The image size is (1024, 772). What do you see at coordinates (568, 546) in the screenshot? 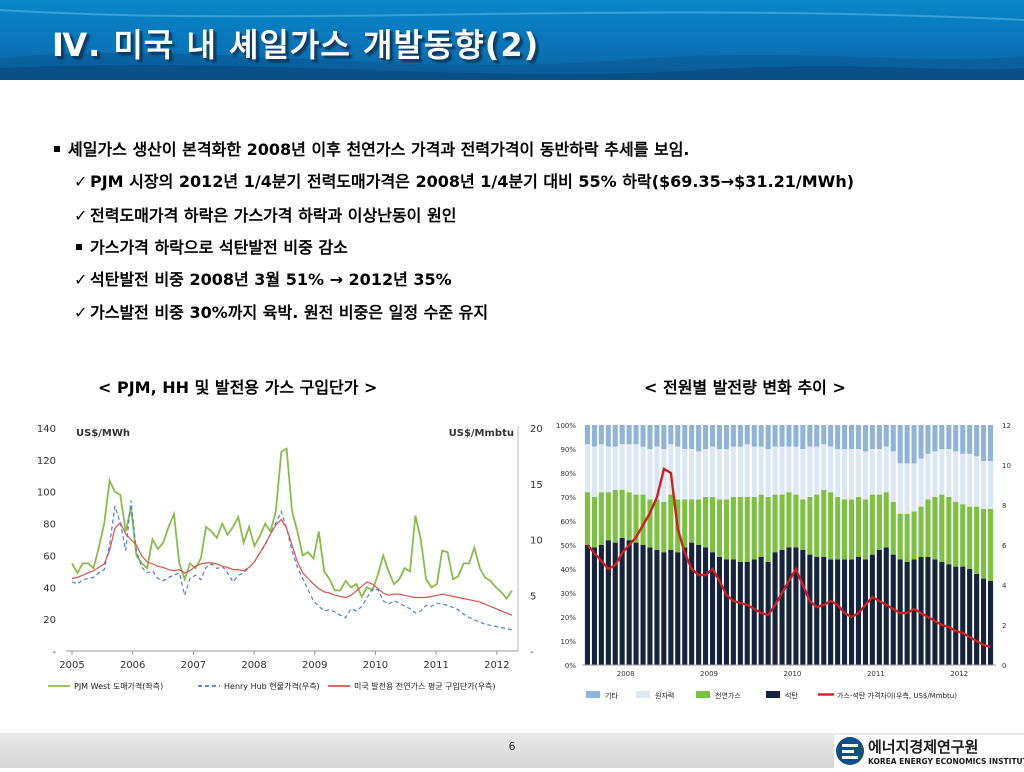
I see `y-tick-label: 50%` at bounding box center [568, 546].